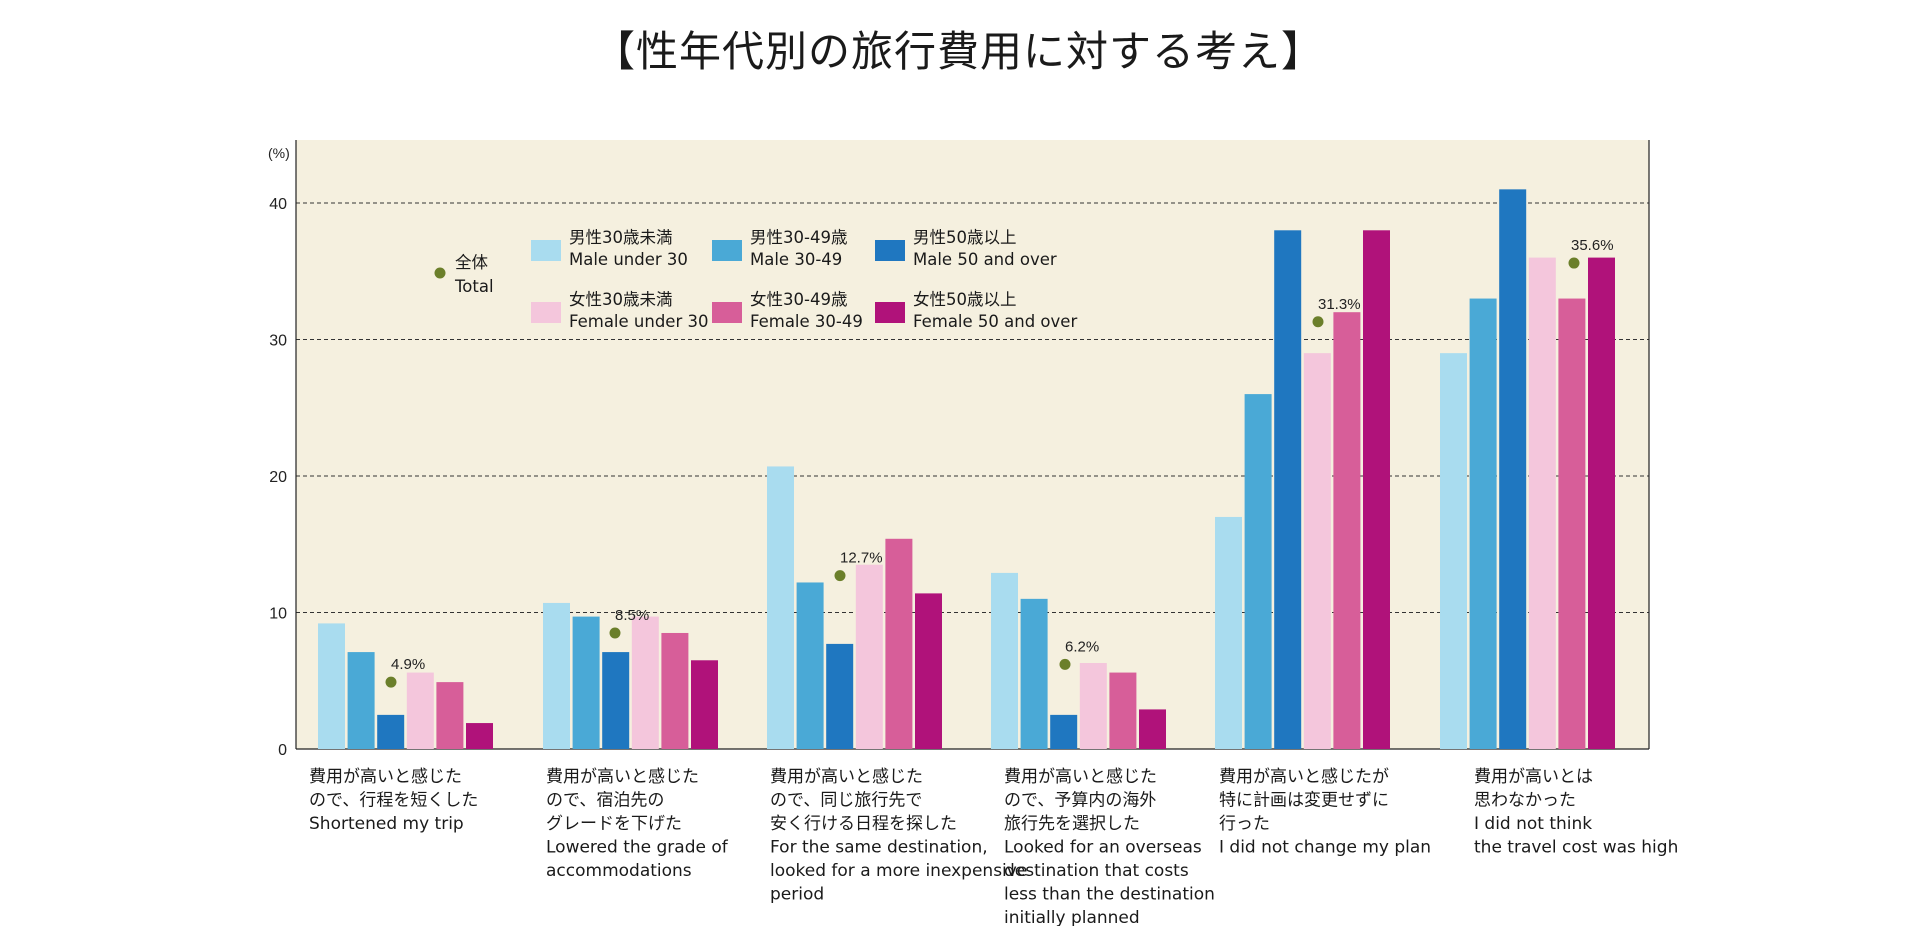  Describe the element at coordinates (1325, 848) in the screenshot. I see `category-label: I did not change my plan` at that location.